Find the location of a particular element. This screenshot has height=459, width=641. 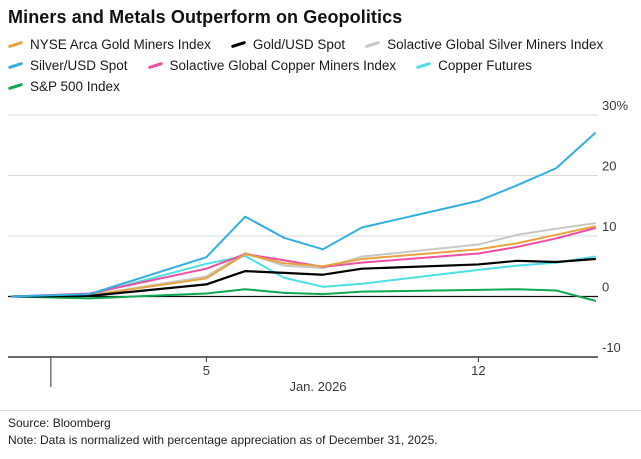

y-tick-label: 20 is located at coordinates (609, 166).